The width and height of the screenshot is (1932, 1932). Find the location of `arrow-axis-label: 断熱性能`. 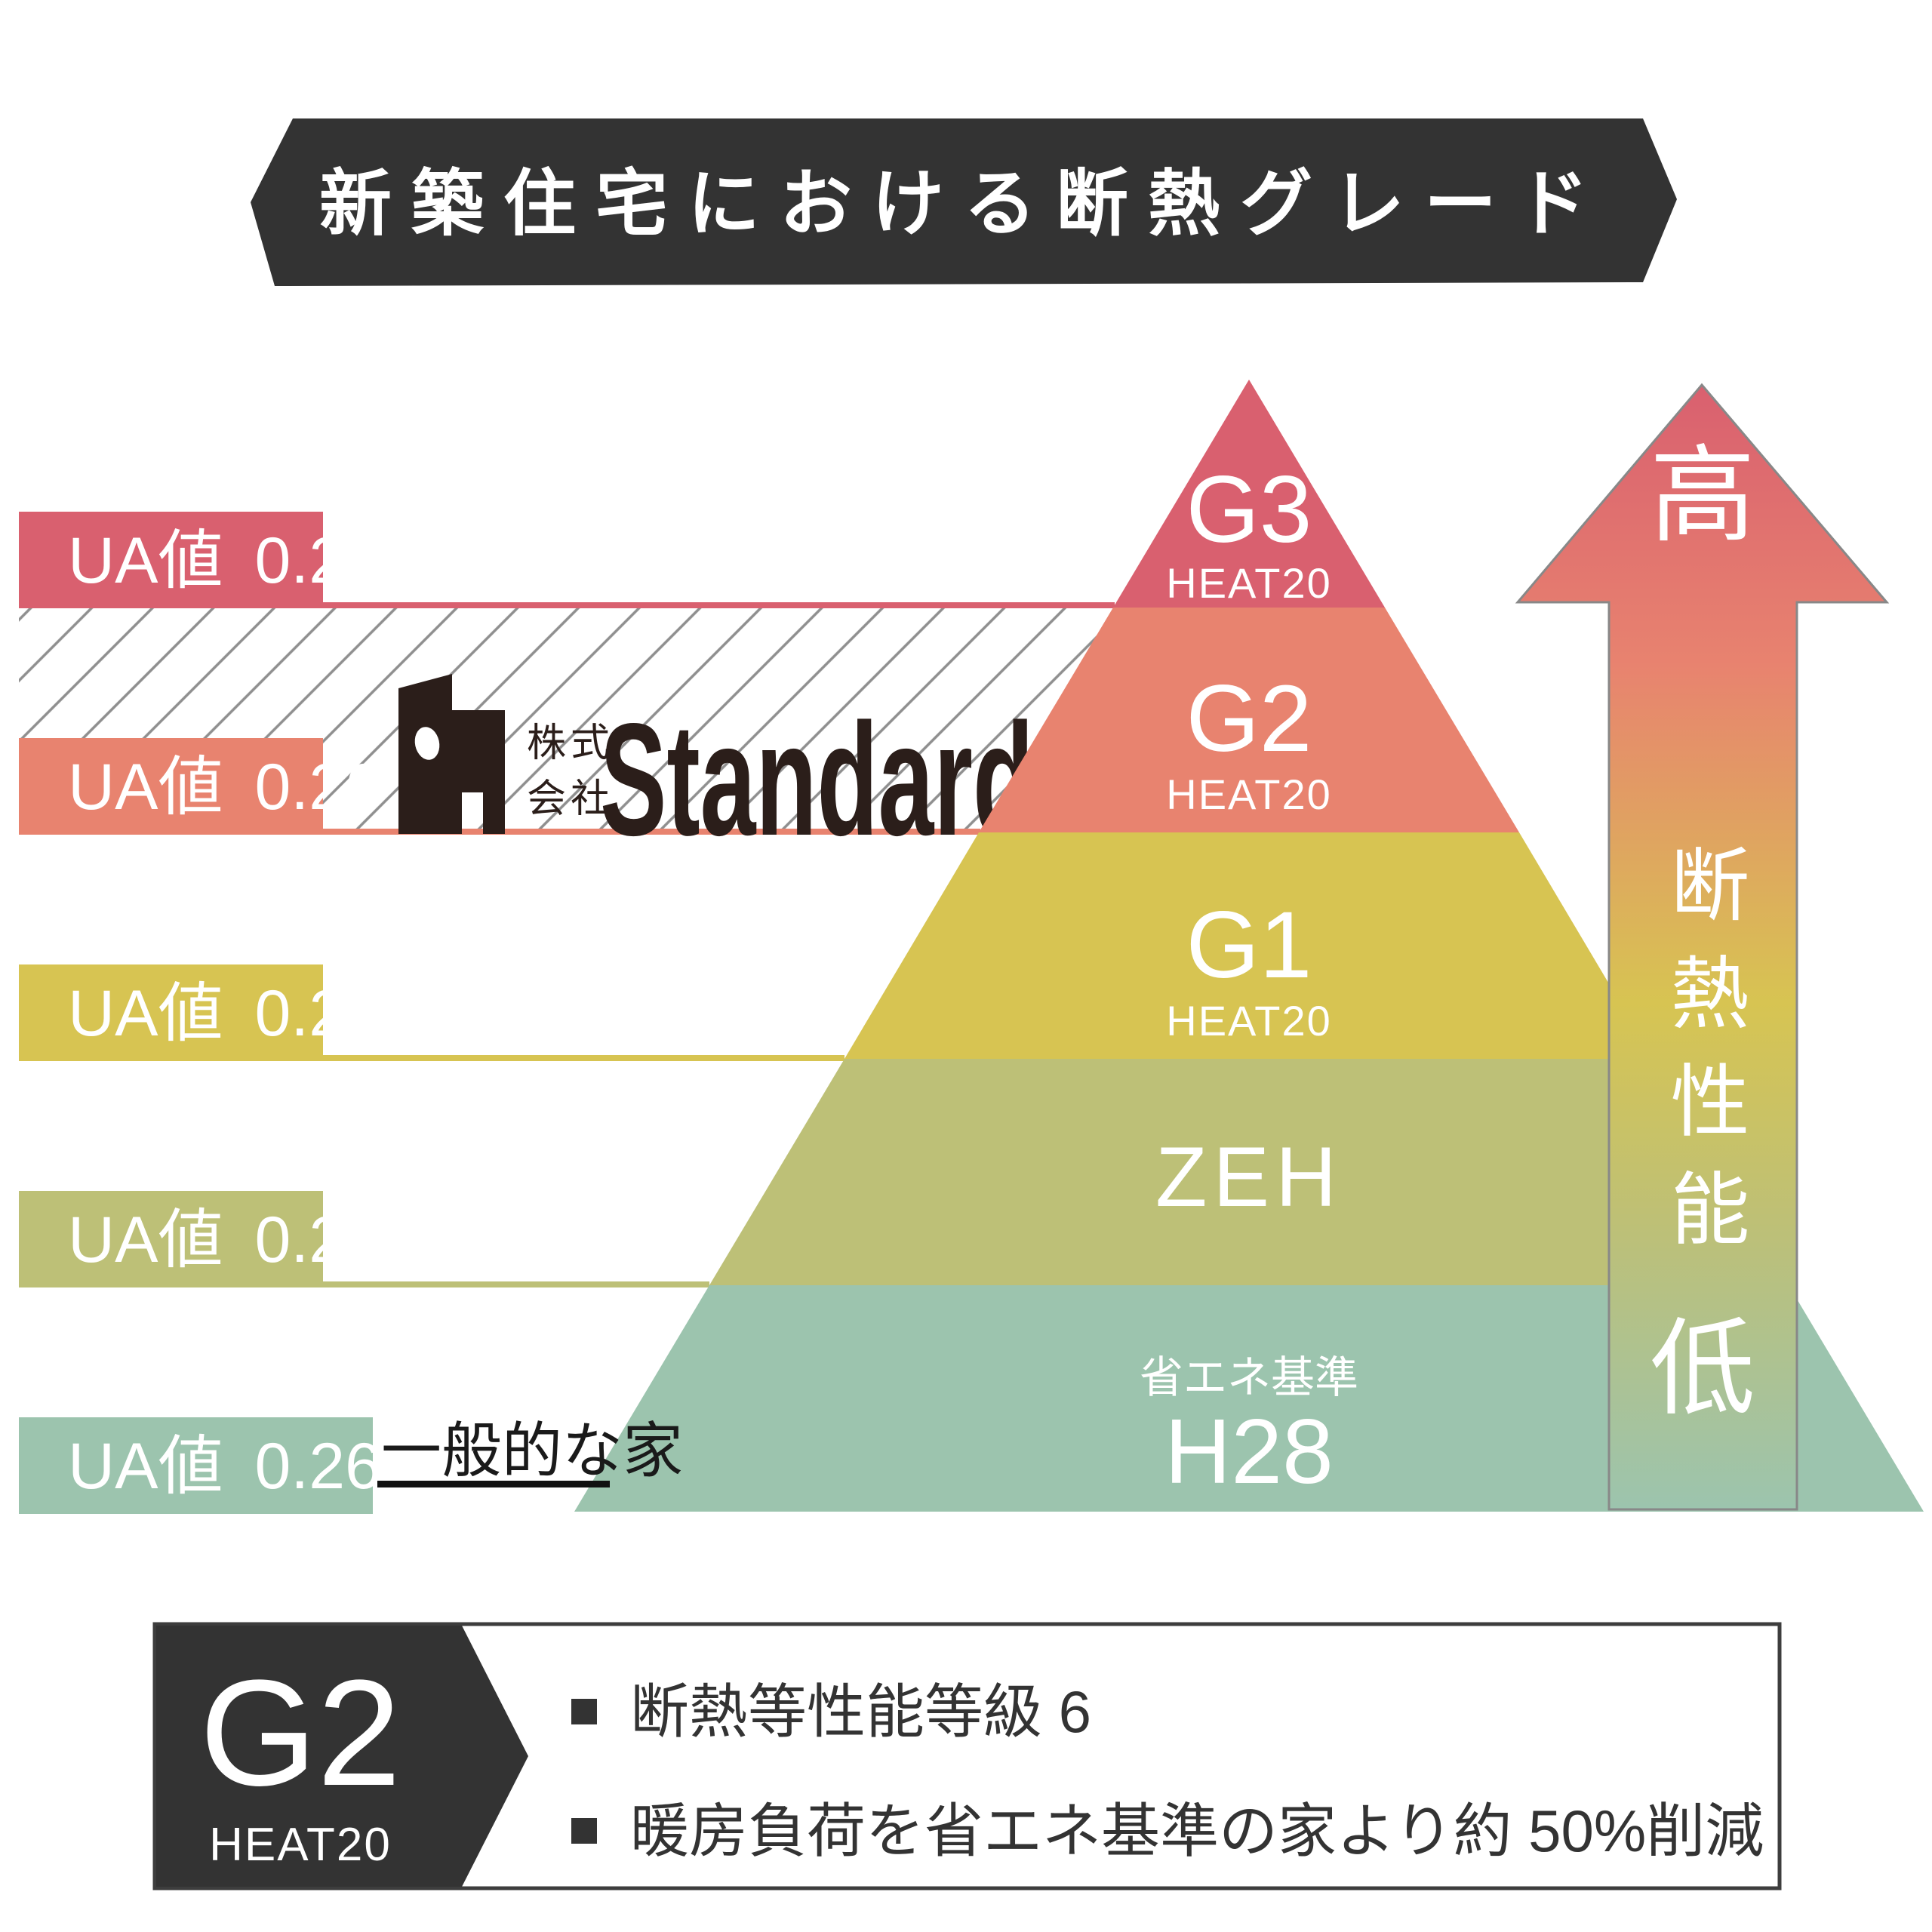

arrow-axis-label: 断熱性能 is located at coordinates (1703, 1059).